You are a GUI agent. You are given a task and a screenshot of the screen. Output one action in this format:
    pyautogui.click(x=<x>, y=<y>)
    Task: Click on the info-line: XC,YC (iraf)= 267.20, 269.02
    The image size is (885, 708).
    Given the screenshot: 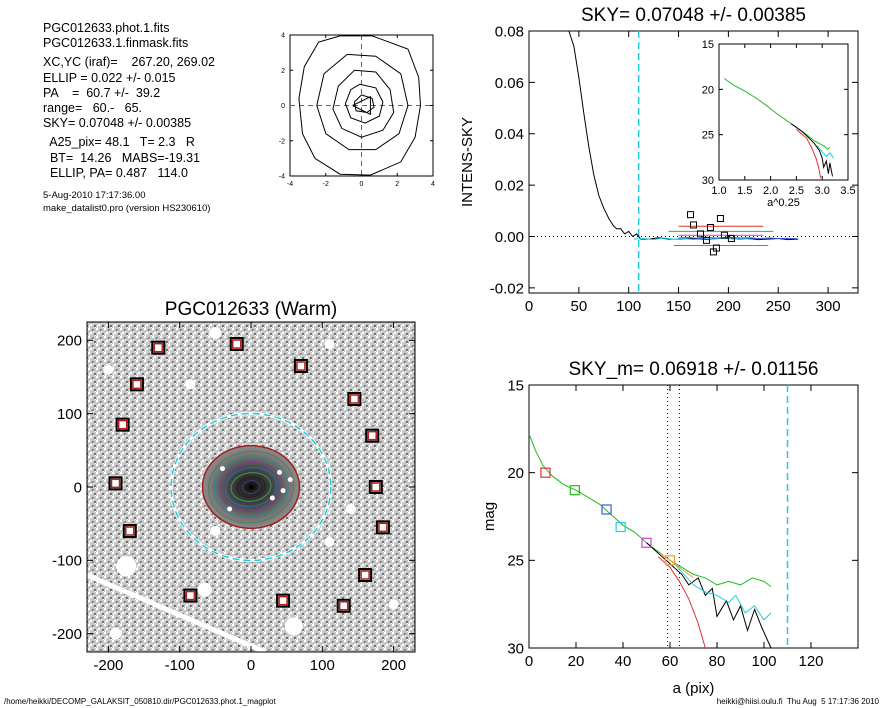 What is the action you would take?
    pyautogui.click(x=129, y=62)
    